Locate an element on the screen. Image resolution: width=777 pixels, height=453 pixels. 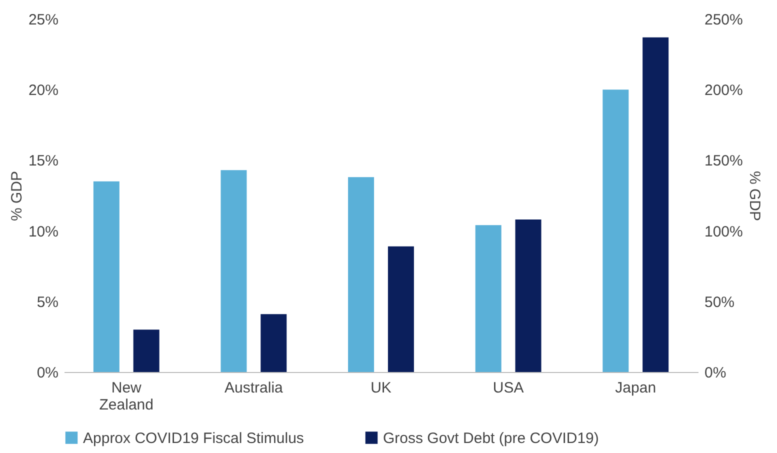
x-tick-label: Japan is located at coordinates (635, 388).